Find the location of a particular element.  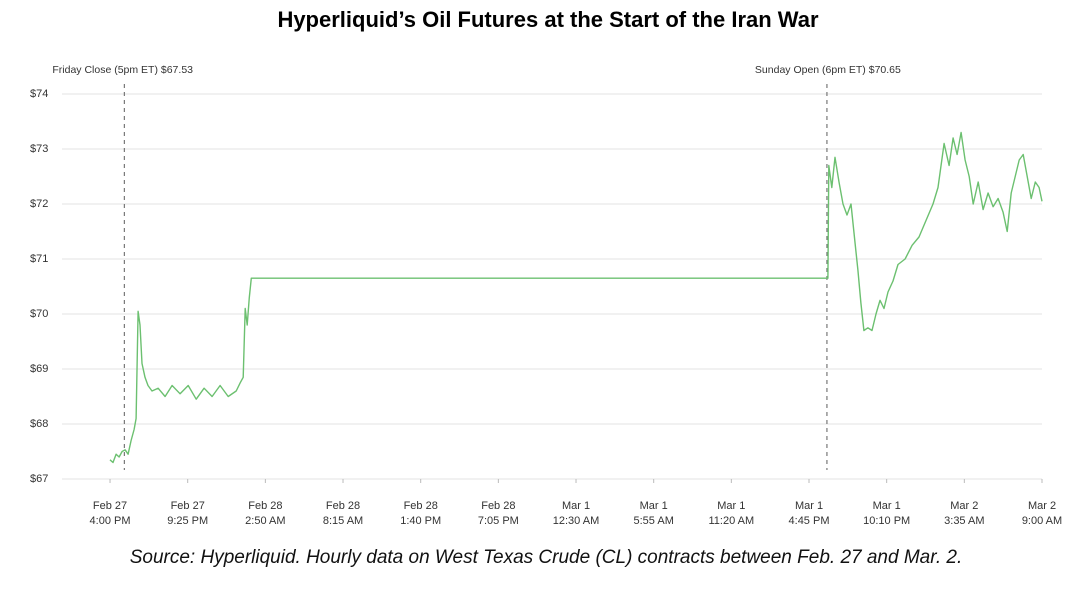

x-tick-label: 3:35 AM is located at coordinates (964, 521).